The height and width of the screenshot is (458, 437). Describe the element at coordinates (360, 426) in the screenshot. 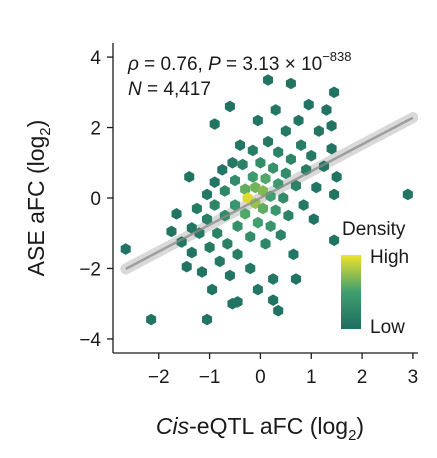

I see `x-axis-title-close: )` at that location.